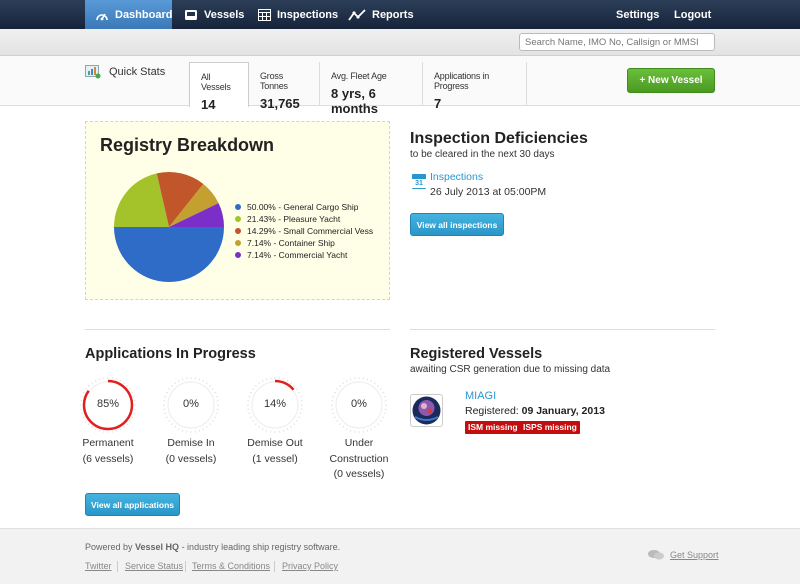 Image resolution: width=800 pixels, height=584 pixels. What do you see at coordinates (354, 101) in the screenshot?
I see `stat-value: 8 yrs, 6 months` at bounding box center [354, 101].